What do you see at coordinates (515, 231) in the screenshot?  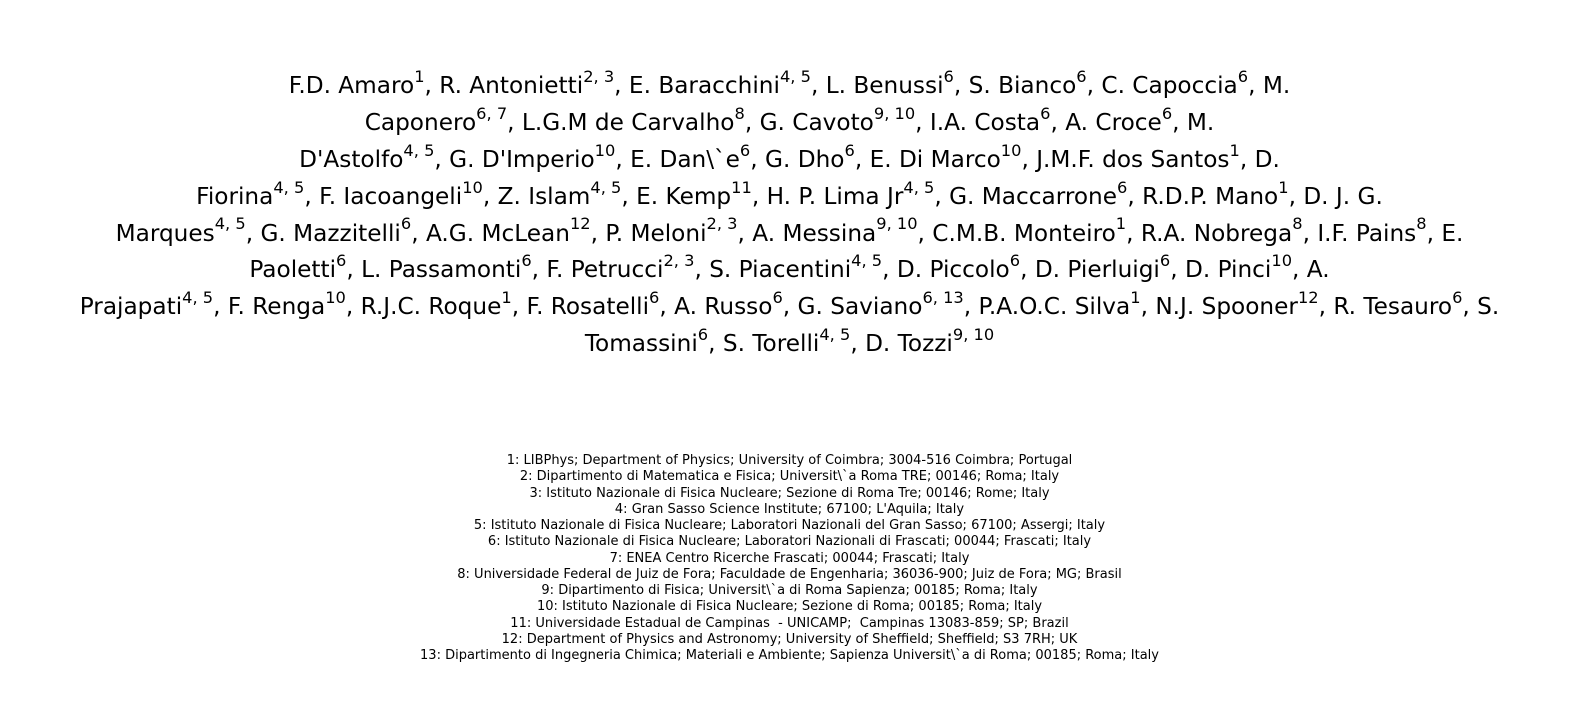 I see `author-entry: A.G. McLean12,` at bounding box center [515, 231].